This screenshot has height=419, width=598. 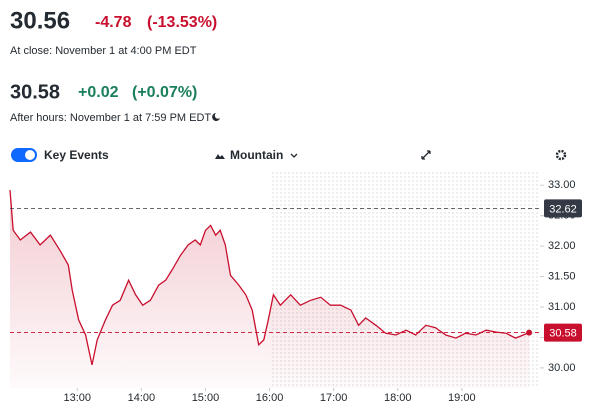 What do you see at coordinates (294, 155) in the screenshot?
I see `dropdown-icon` at bounding box center [294, 155].